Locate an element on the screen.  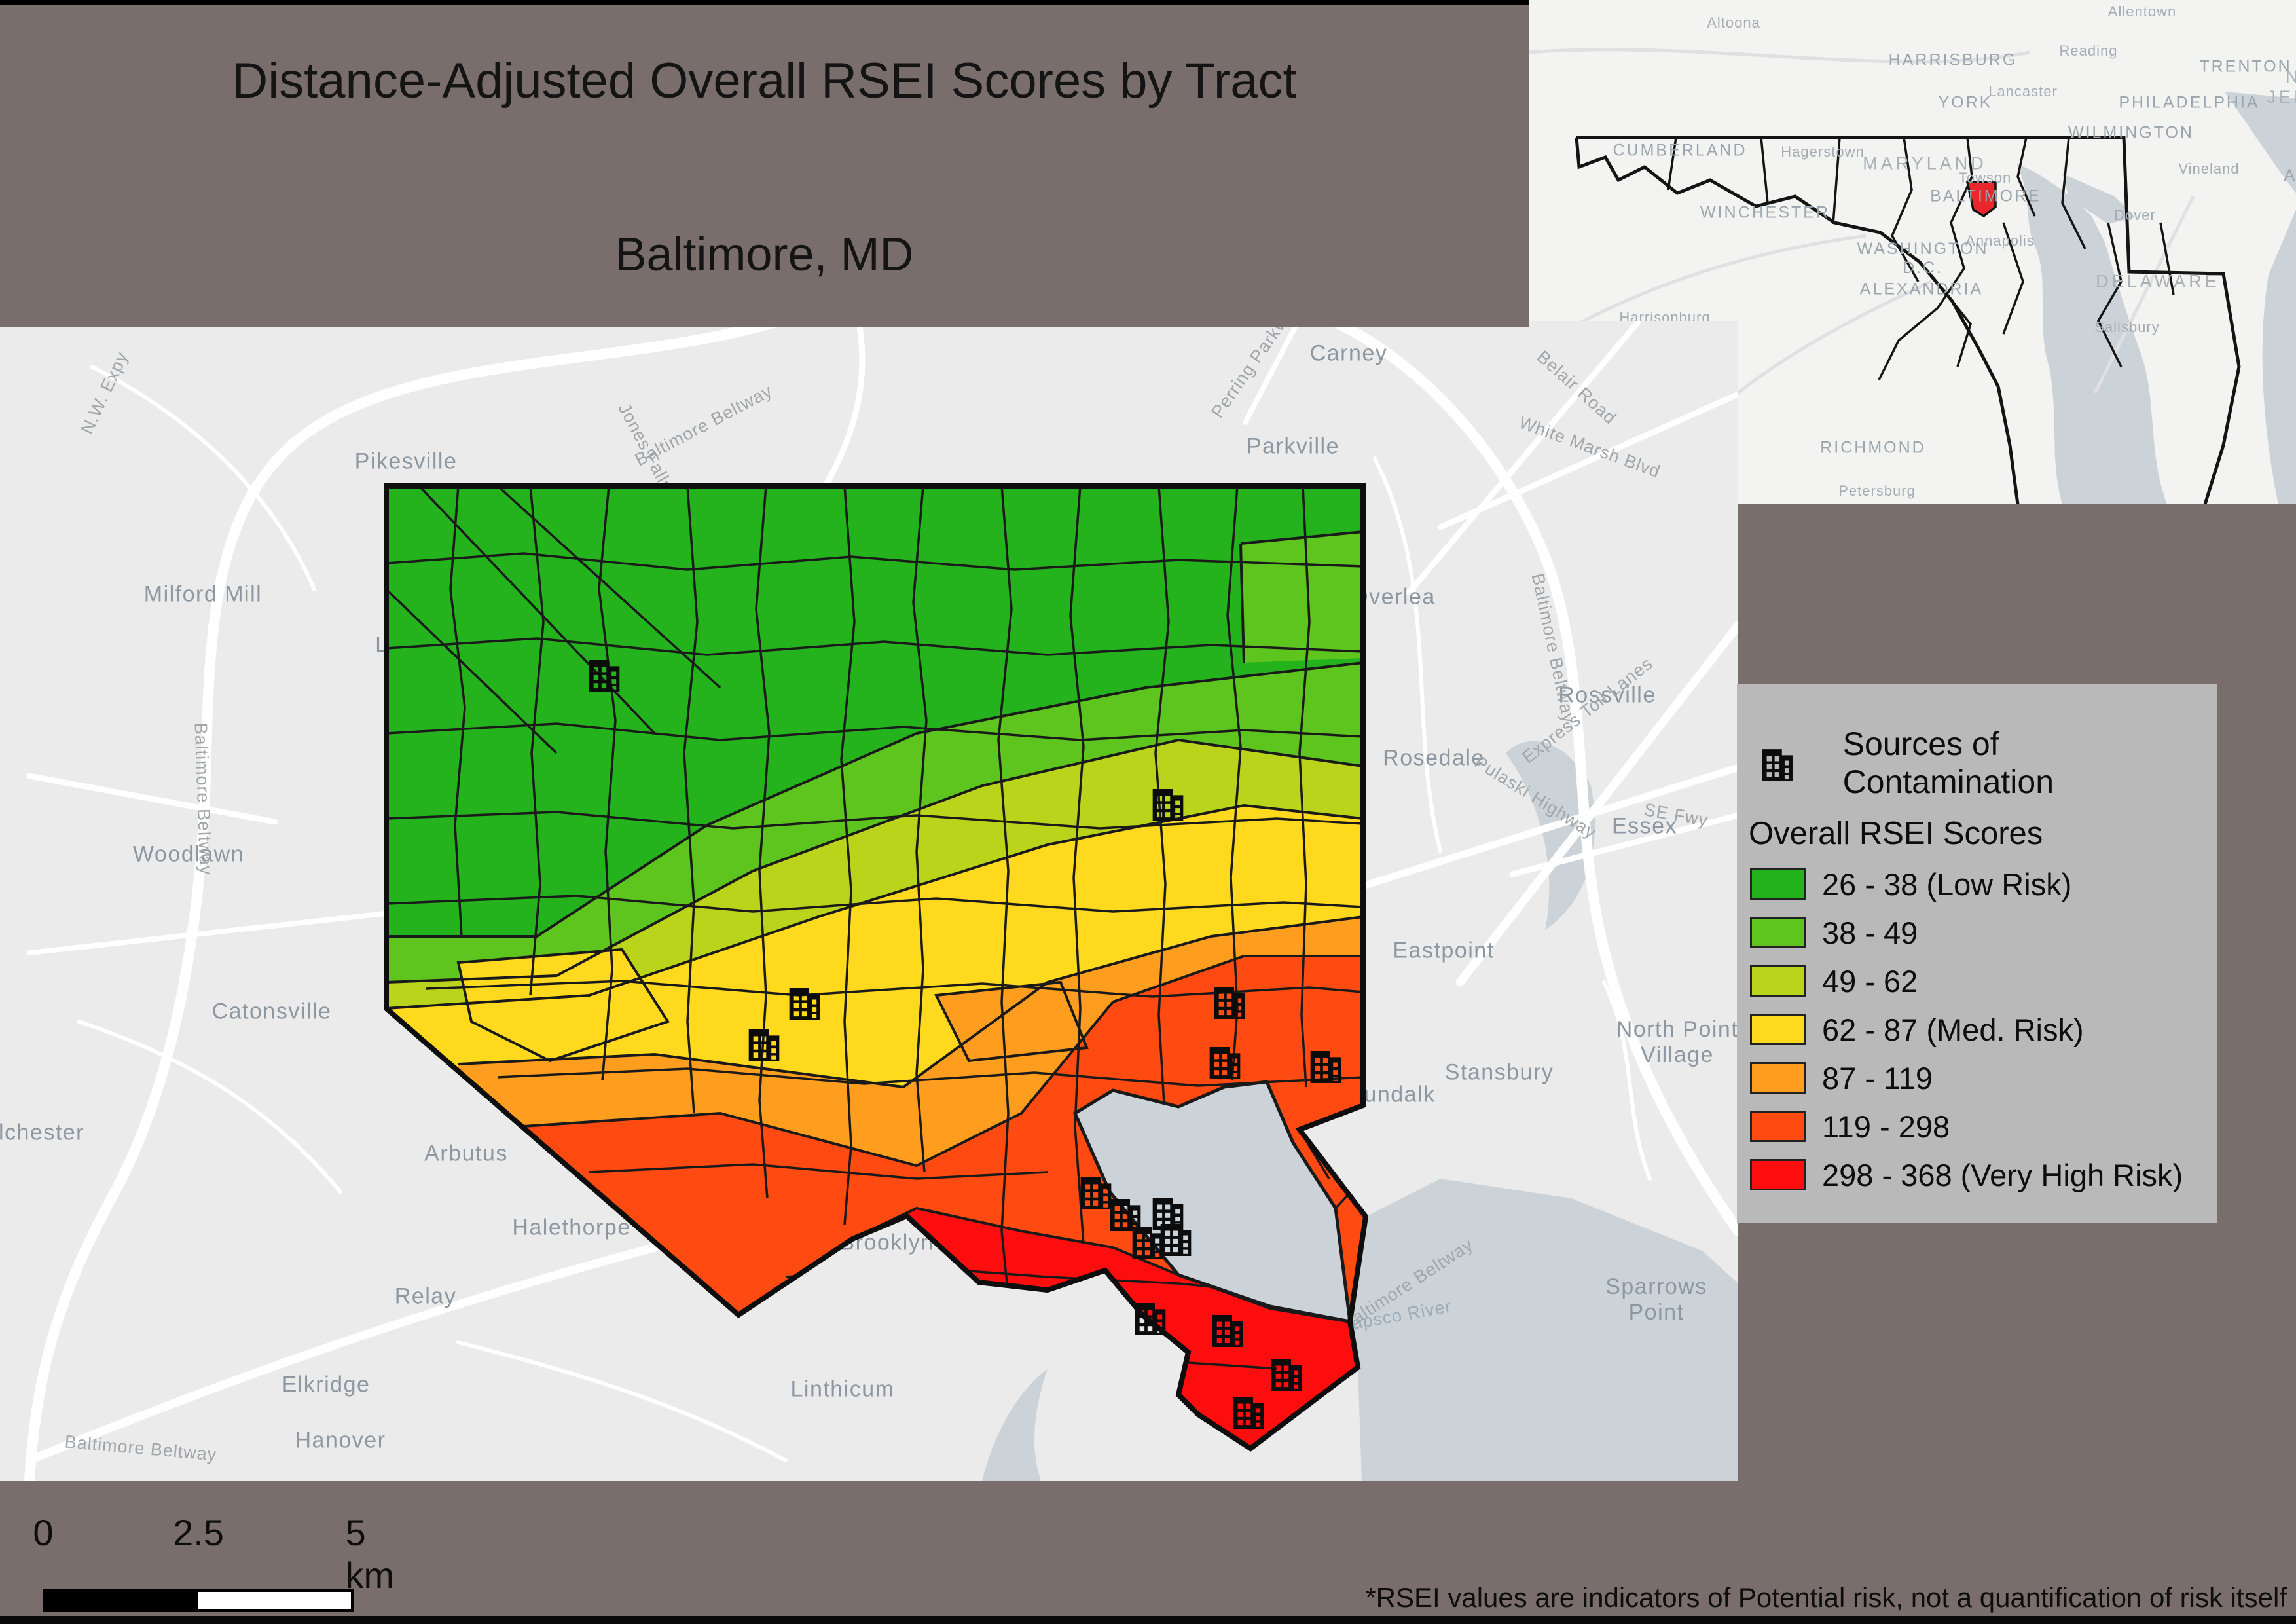
inset-label: MARYLAND is located at coordinates (1925, 163).